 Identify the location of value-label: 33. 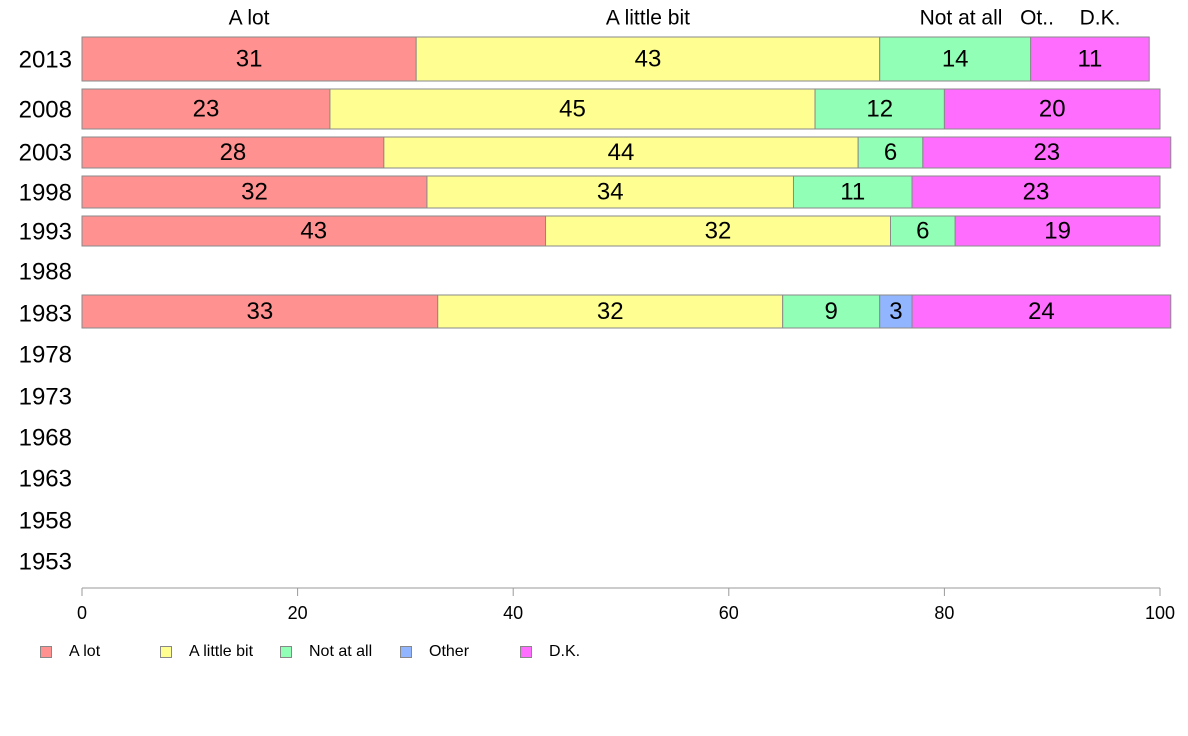
(260, 311).